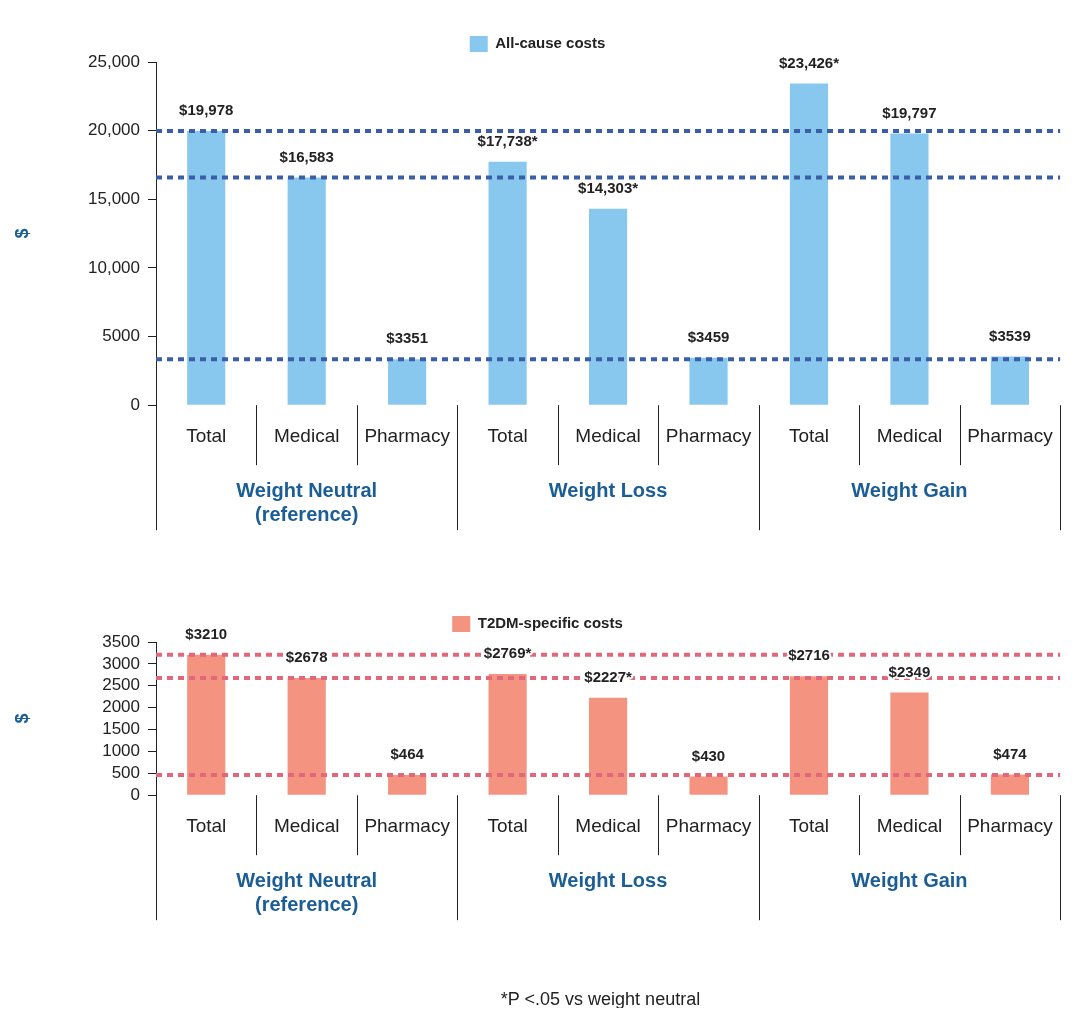  What do you see at coordinates (121, 641) in the screenshot?
I see `y-tick-label: 3500` at bounding box center [121, 641].